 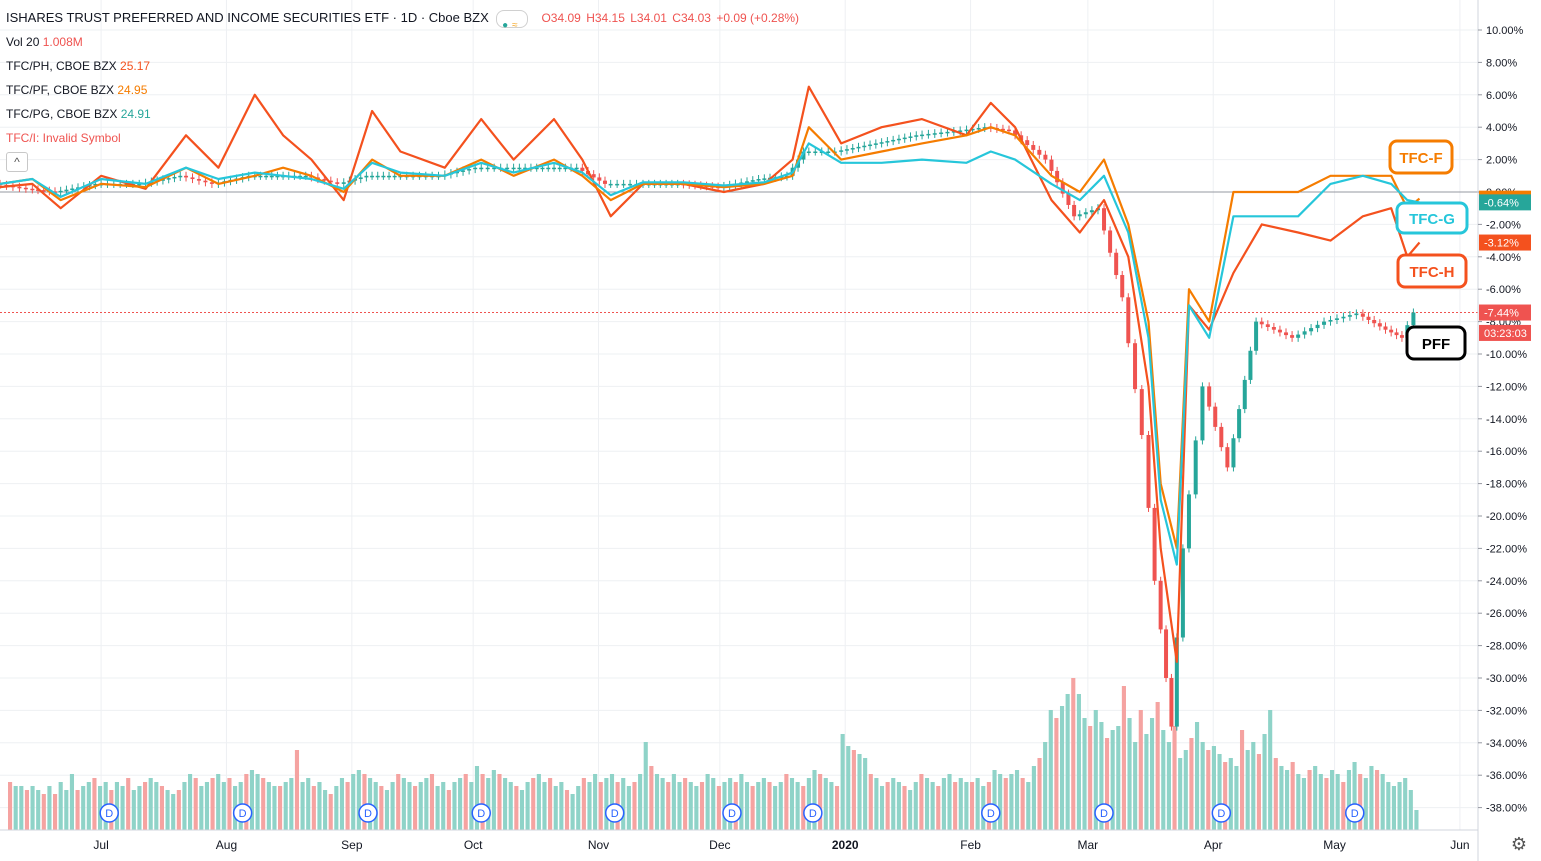 I want to click on price-tick-label: 4.00%, so click(x=1501, y=128).